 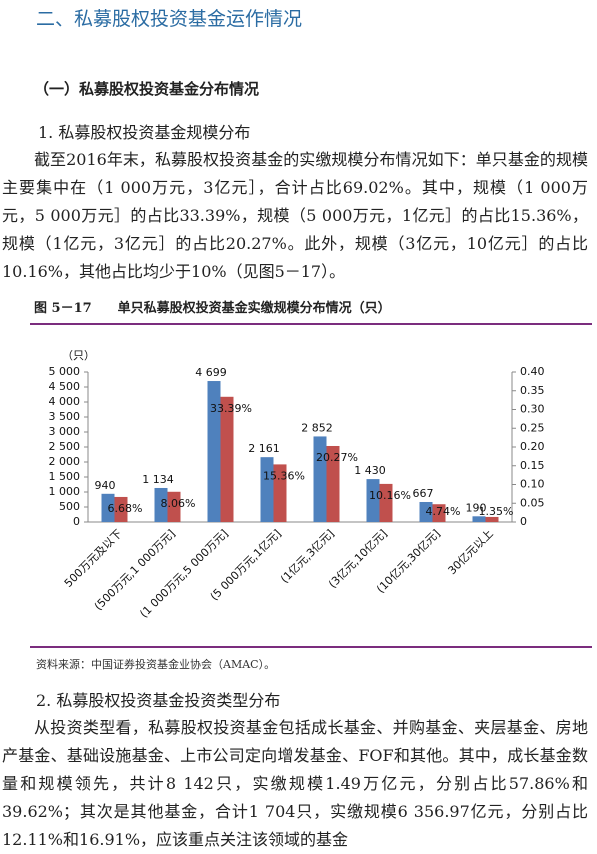 What do you see at coordinates (65, 386) in the screenshot?
I see `y-tick-label: 4 500` at bounding box center [65, 386].